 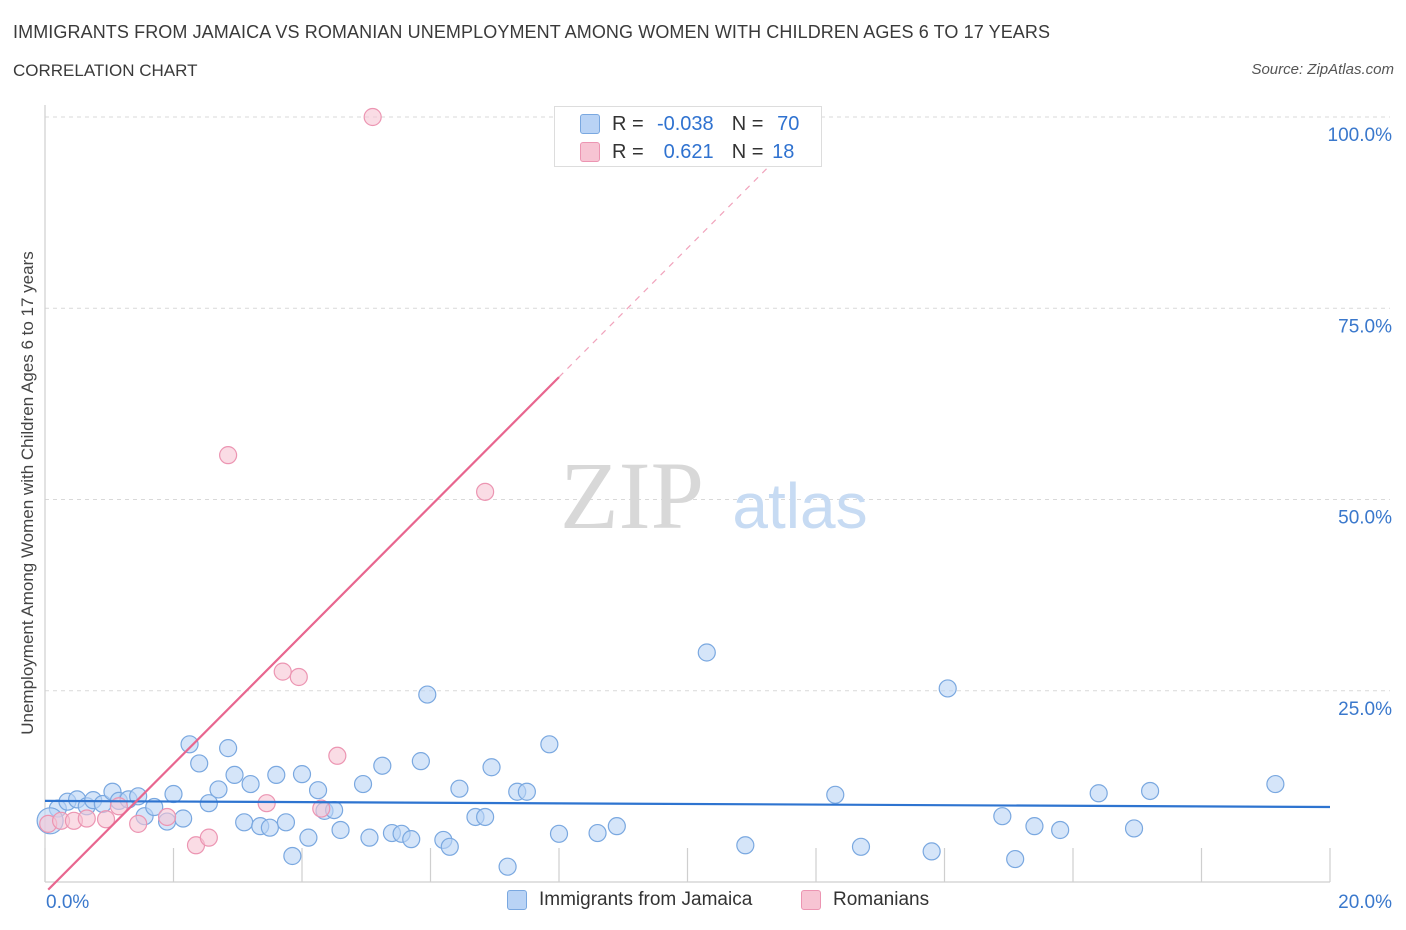 What do you see at coordinates (881, 899) in the screenshot?
I see `legend-label-romanians: Romanians` at bounding box center [881, 899].